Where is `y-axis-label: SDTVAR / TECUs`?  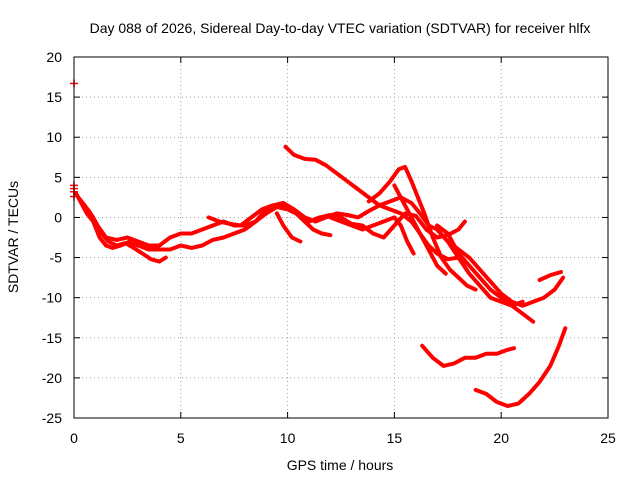 y-axis-label: SDTVAR / TECUs is located at coordinates (13, 237).